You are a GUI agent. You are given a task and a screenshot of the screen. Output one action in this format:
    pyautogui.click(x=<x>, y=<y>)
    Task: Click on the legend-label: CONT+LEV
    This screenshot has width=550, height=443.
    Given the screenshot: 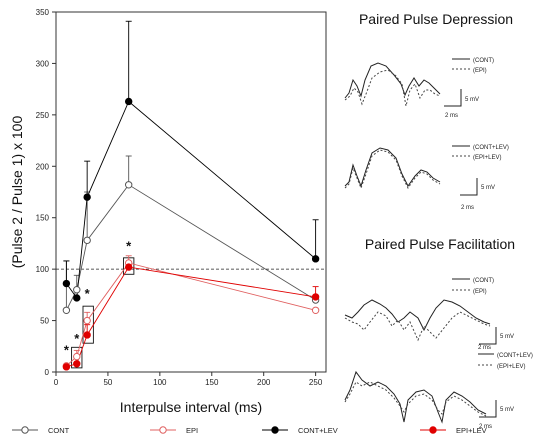 What is the action you would take?
    pyautogui.click(x=318, y=430)
    